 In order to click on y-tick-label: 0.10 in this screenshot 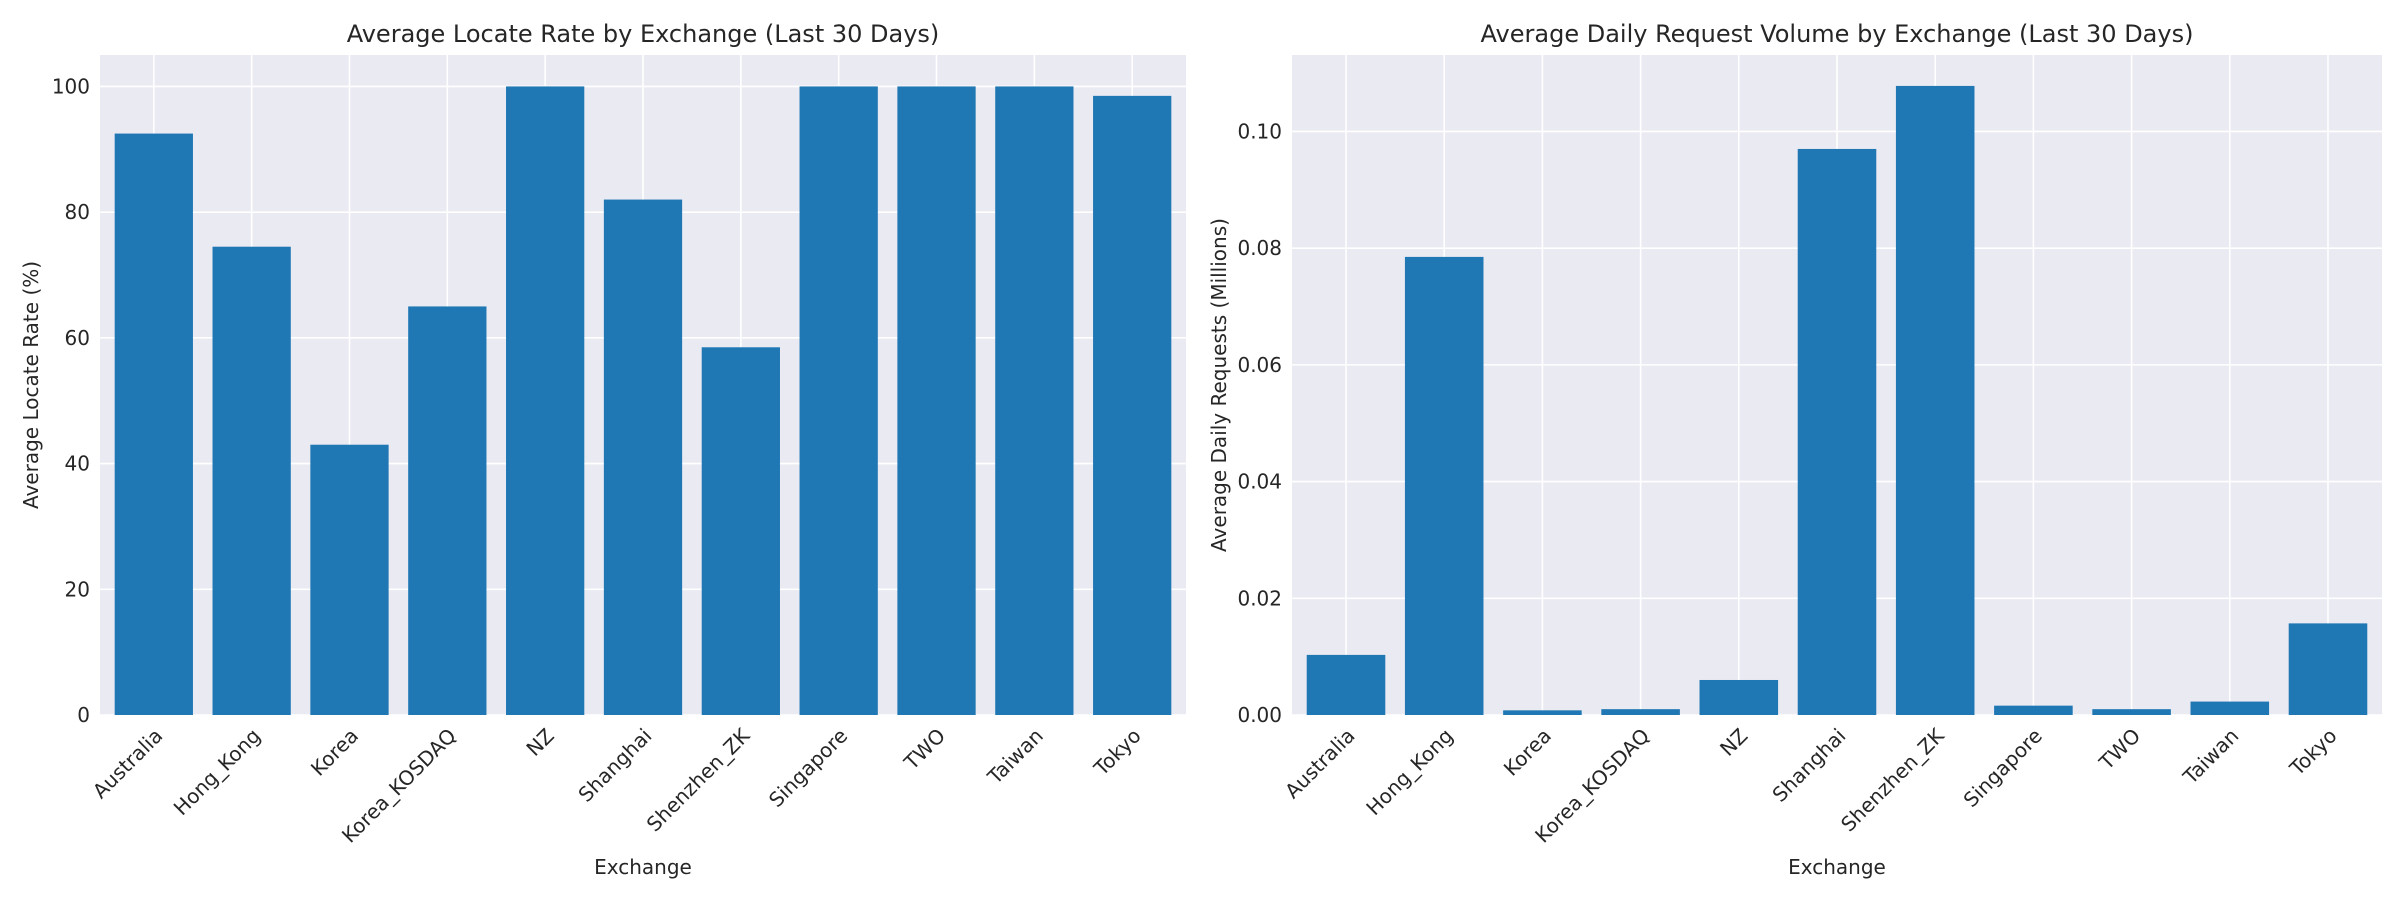, I will do `click(1259, 131)`.